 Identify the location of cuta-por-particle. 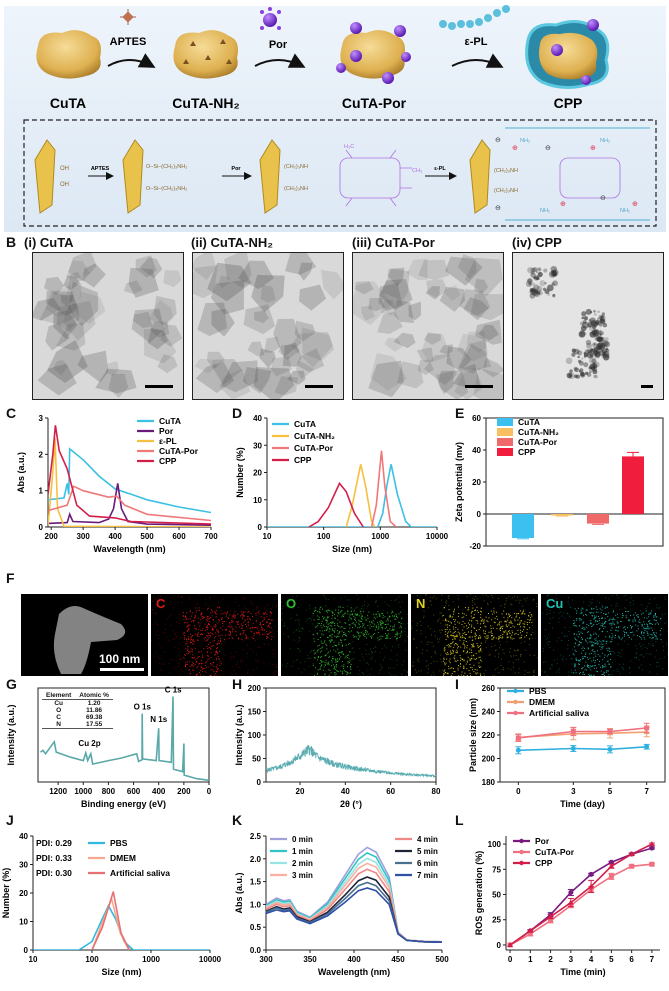
(373, 53).